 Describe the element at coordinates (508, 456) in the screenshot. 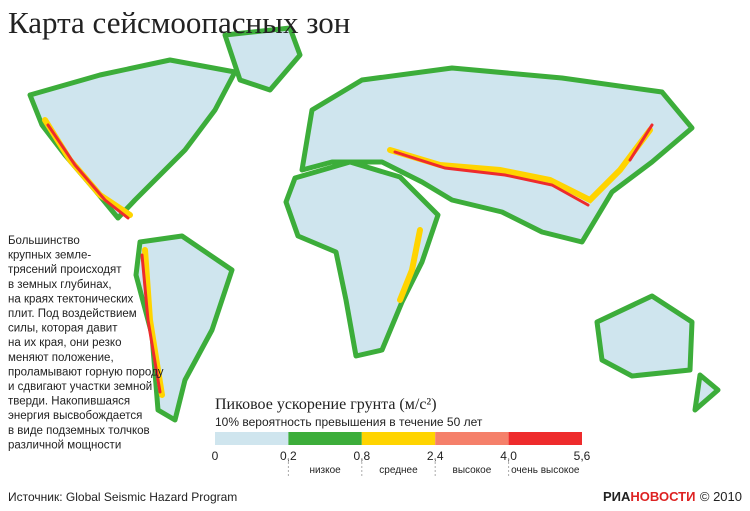

I see `legend-tick-label: 4,0` at that location.